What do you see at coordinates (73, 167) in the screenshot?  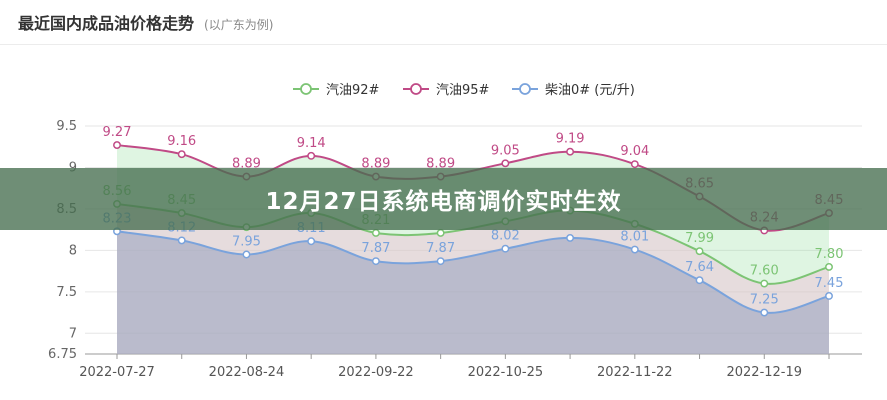 I see `y-tick-label: 9` at bounding box center [73, 167].